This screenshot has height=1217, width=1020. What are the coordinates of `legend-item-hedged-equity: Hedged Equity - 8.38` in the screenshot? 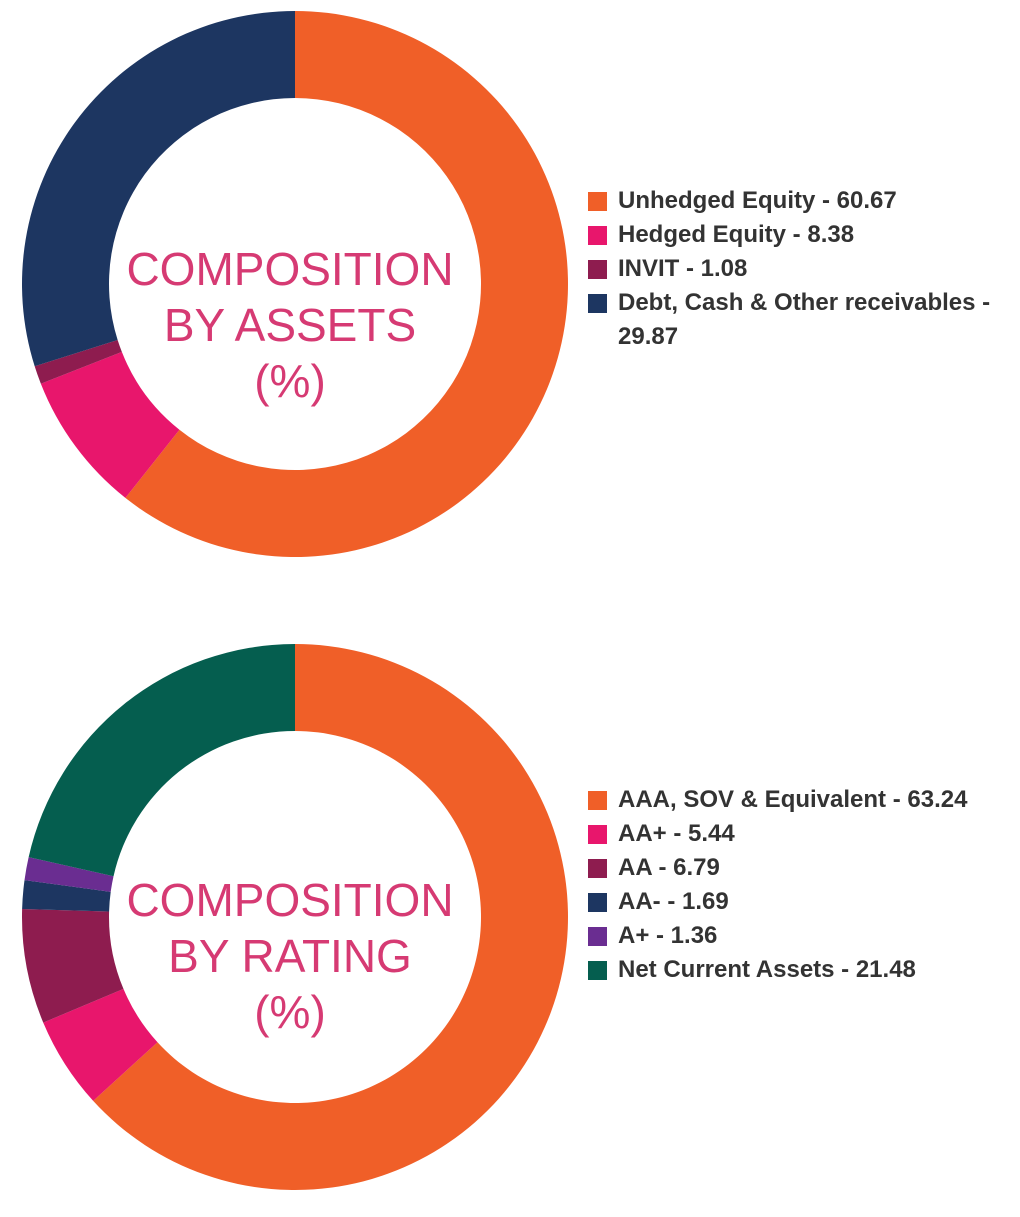 It's located at (803, 235).